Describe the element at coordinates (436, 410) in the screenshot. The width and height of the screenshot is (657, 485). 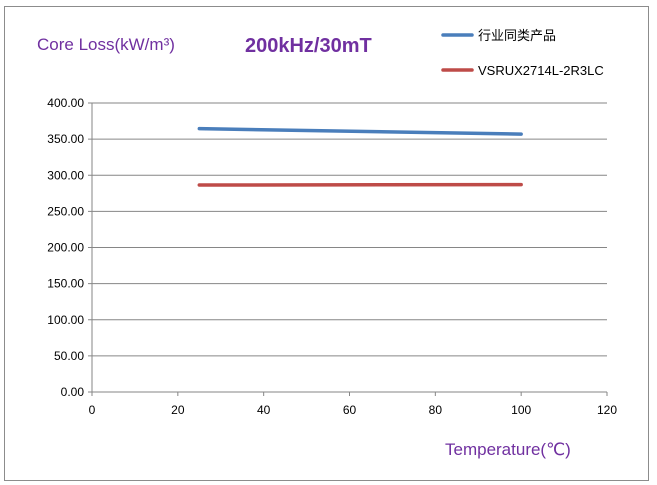
I see `x-tick-label: 80` at that location.